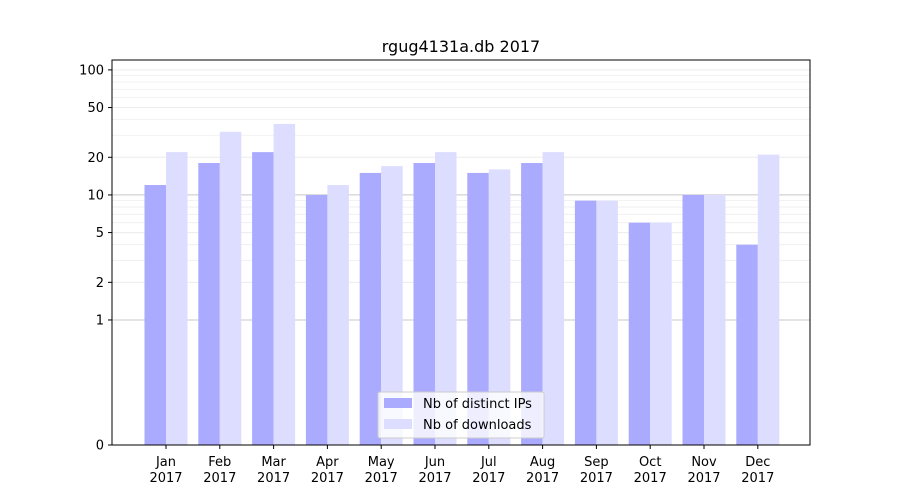  What do you see at coordinates (596, 462) in the screenshot?
I see `x-tick-label-month: Sep` at bounding box center [596, 462].